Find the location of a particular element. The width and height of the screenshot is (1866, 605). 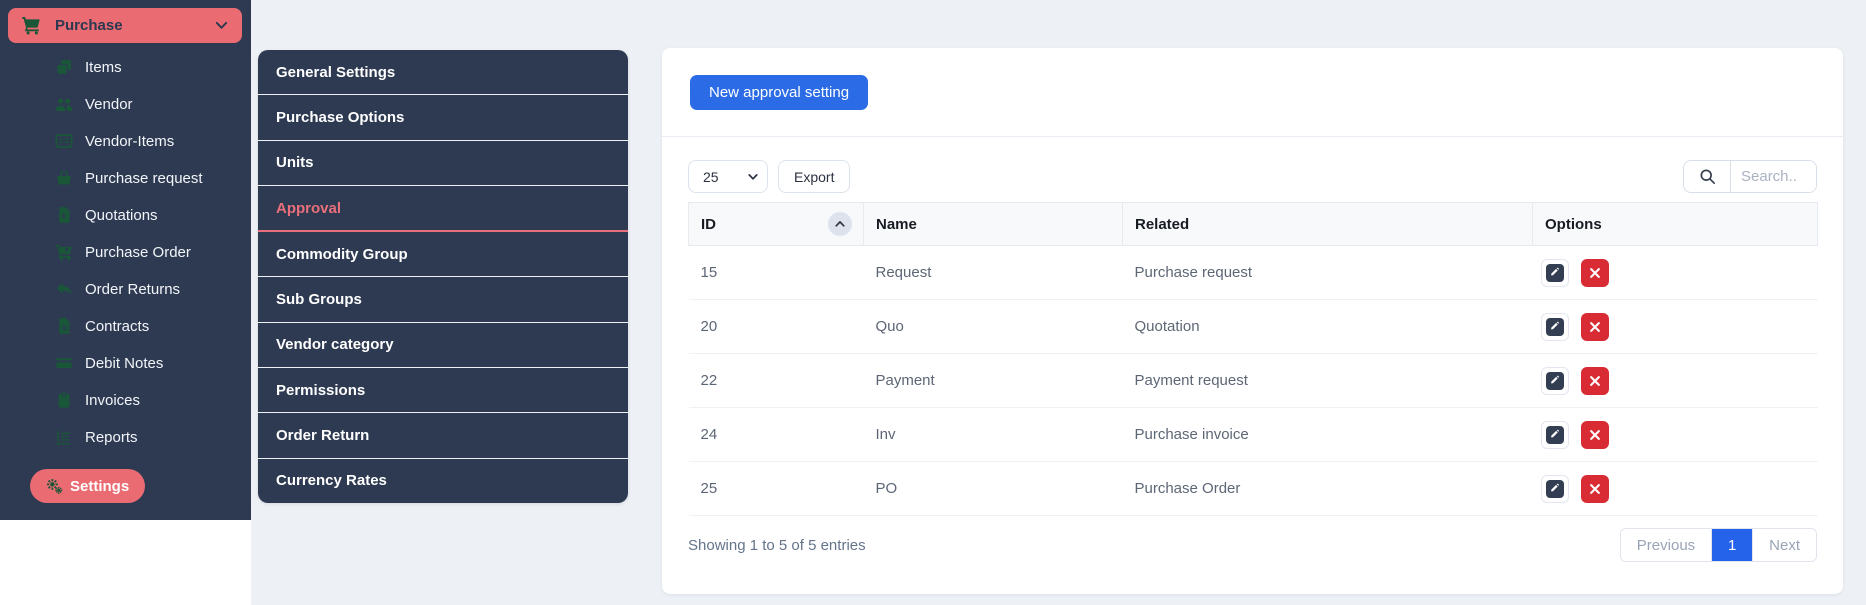

card-header: New approval setting is located at coordinates (1252, 92).